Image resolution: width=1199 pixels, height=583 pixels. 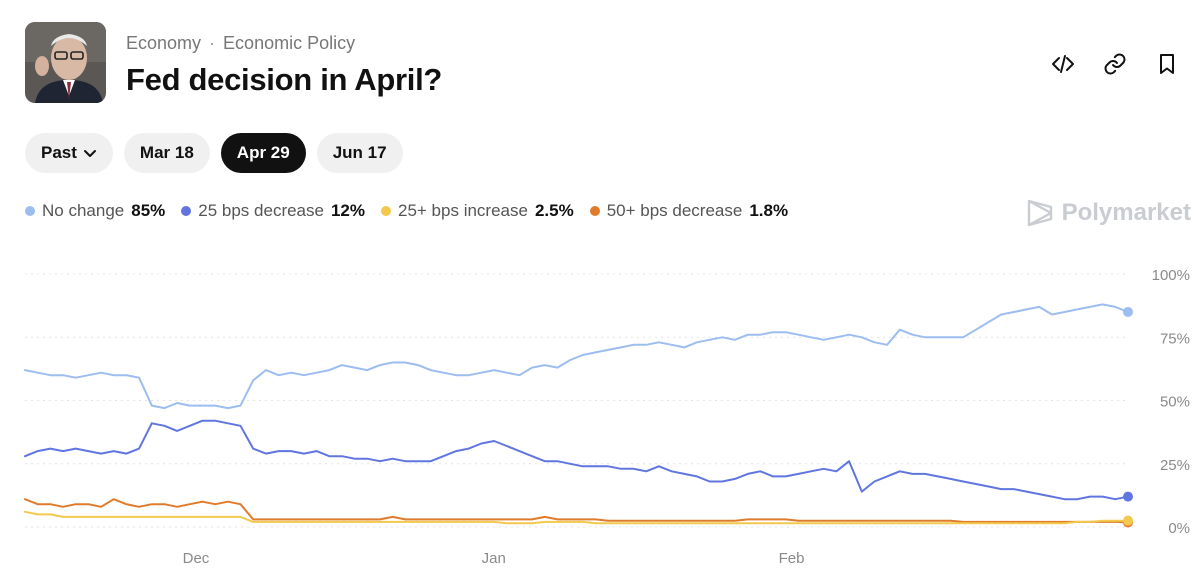 What do you see at coordinates (89, 153) in the screenshot?
I see `chevron-down-icon` at bounding box center [89, 153].